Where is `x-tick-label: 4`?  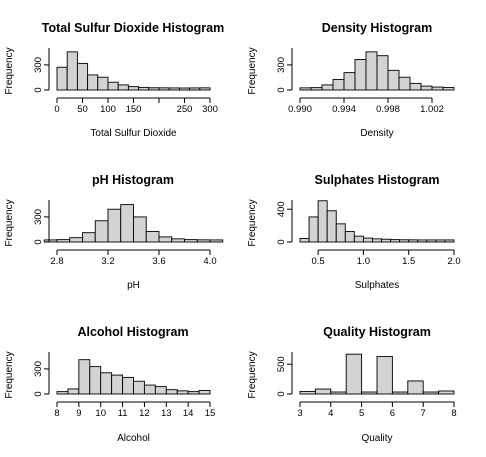
x-tick-label: 4 is located at coordinates (330, 413).